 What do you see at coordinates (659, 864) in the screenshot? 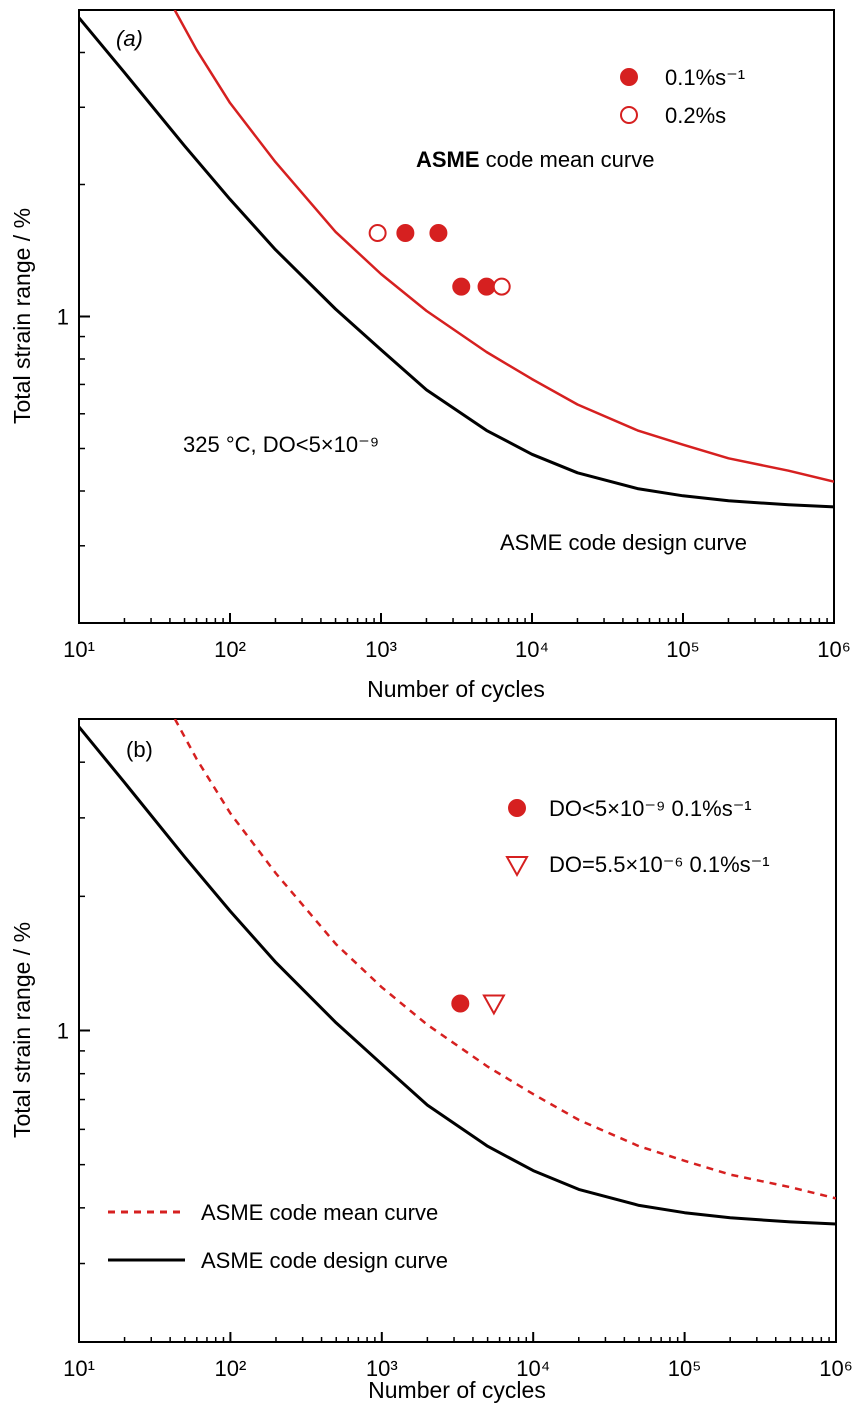
I see `legend-label-b-1: DO=5.5×10⁻⁶ 0.1%s⁻¹` at bounding box center [659, 864].